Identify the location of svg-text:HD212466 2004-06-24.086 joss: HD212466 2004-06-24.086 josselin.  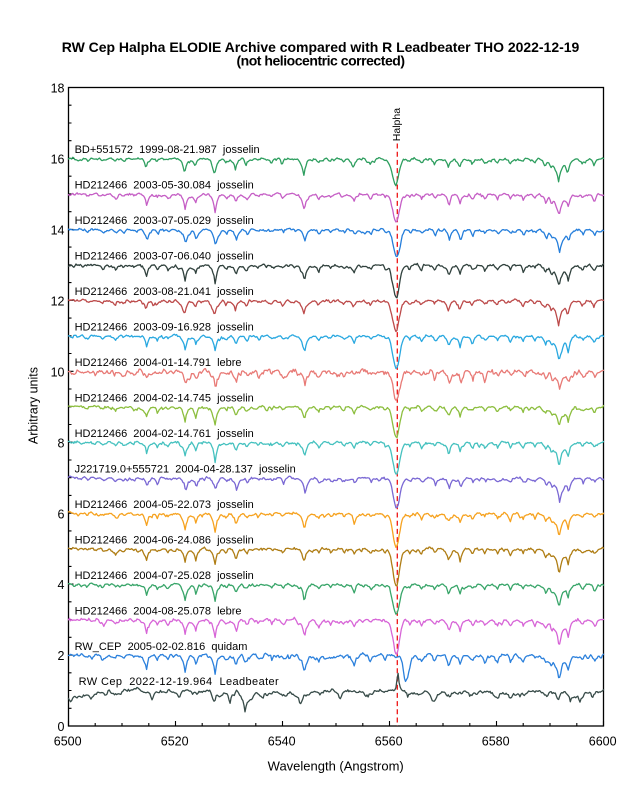
(164, 540).